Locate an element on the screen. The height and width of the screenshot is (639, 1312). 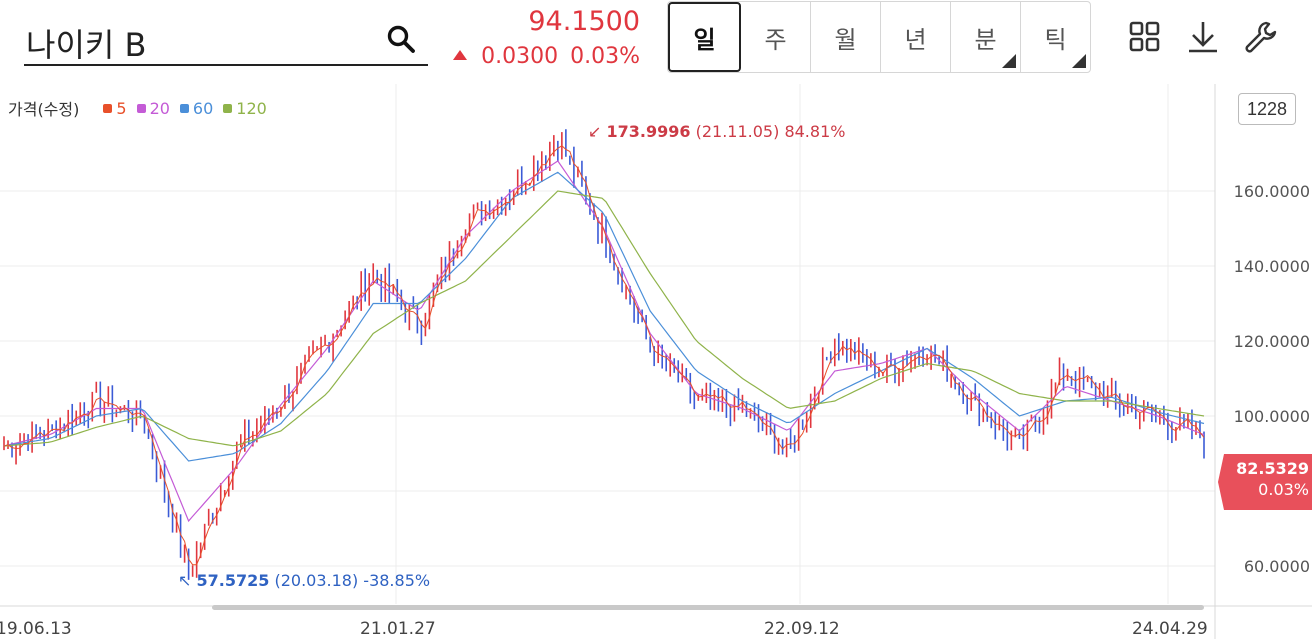
high-date: (21.11.05) is located at coordinates (737, 131).